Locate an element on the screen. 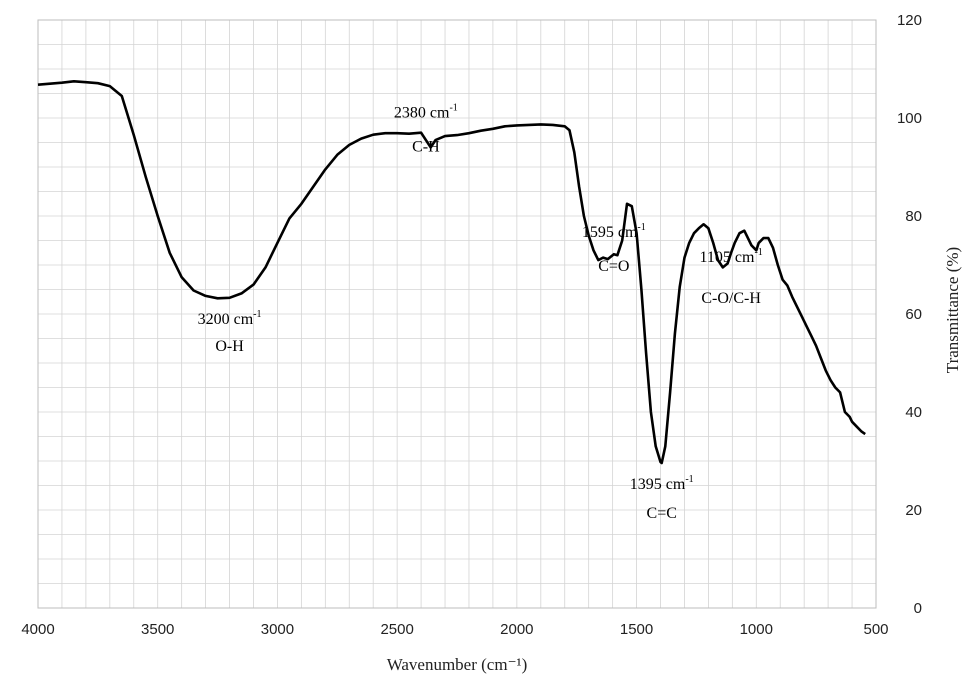 The width and height of the screenshot is (968, 682). y-tick-label: 0 is located at coordinates (918, 608).